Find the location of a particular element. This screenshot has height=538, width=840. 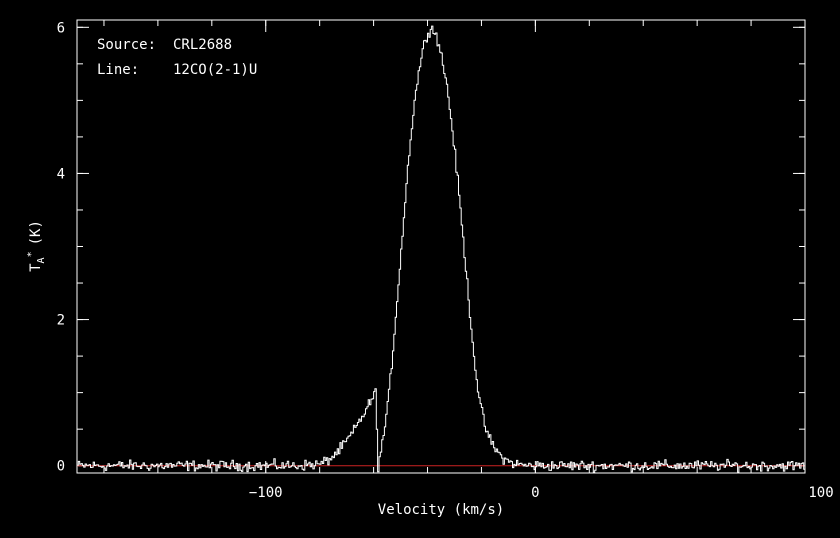

annotation-source-value: CRL2688 is located at coordinates (202, 45).